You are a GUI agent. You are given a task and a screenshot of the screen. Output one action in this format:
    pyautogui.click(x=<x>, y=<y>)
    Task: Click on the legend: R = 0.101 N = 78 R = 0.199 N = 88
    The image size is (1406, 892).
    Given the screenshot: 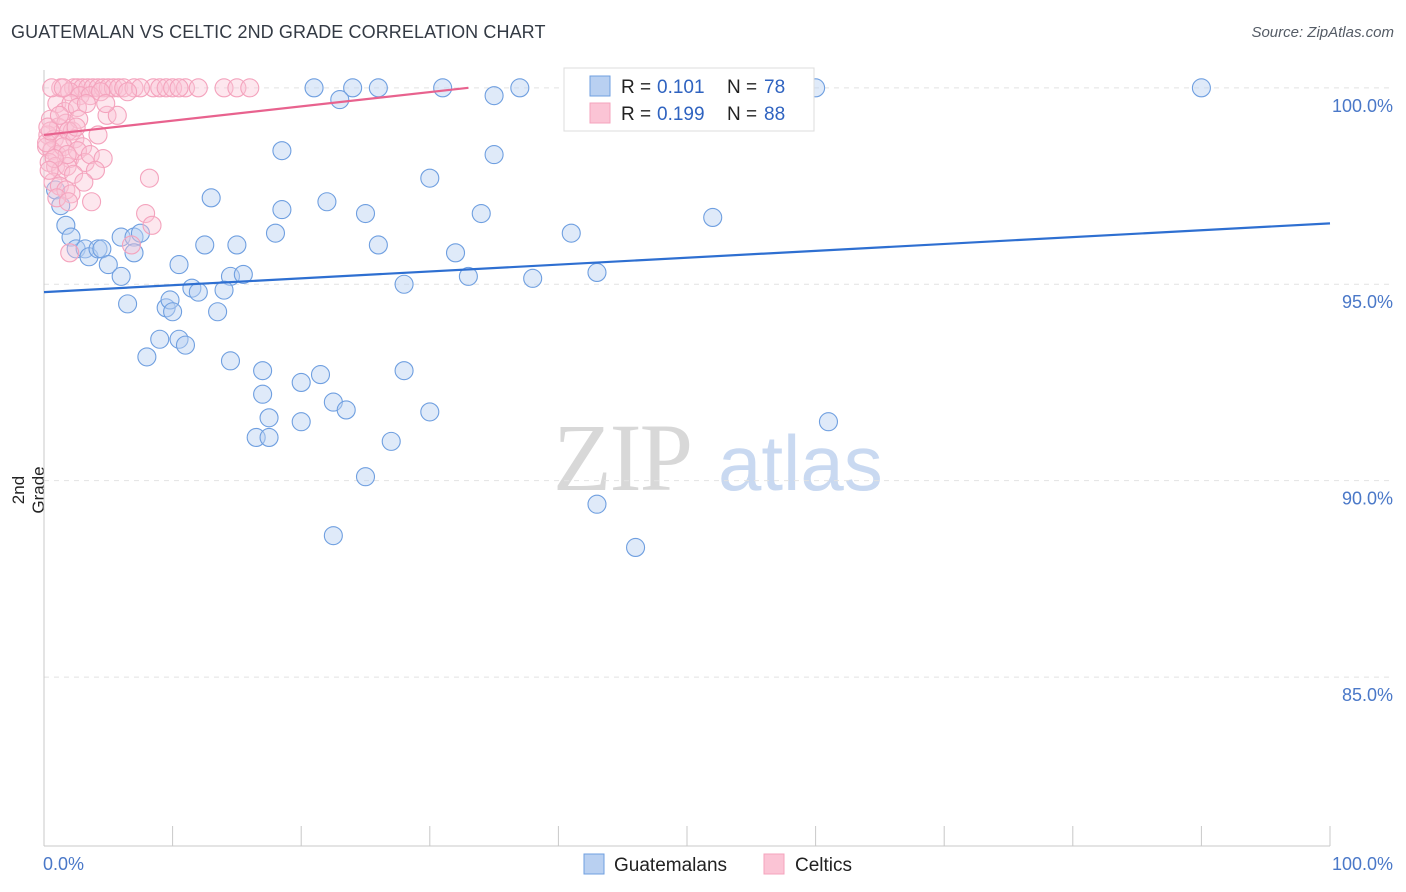 What is the action you would take?
    pyautogui.click(x=689, y=99)
    